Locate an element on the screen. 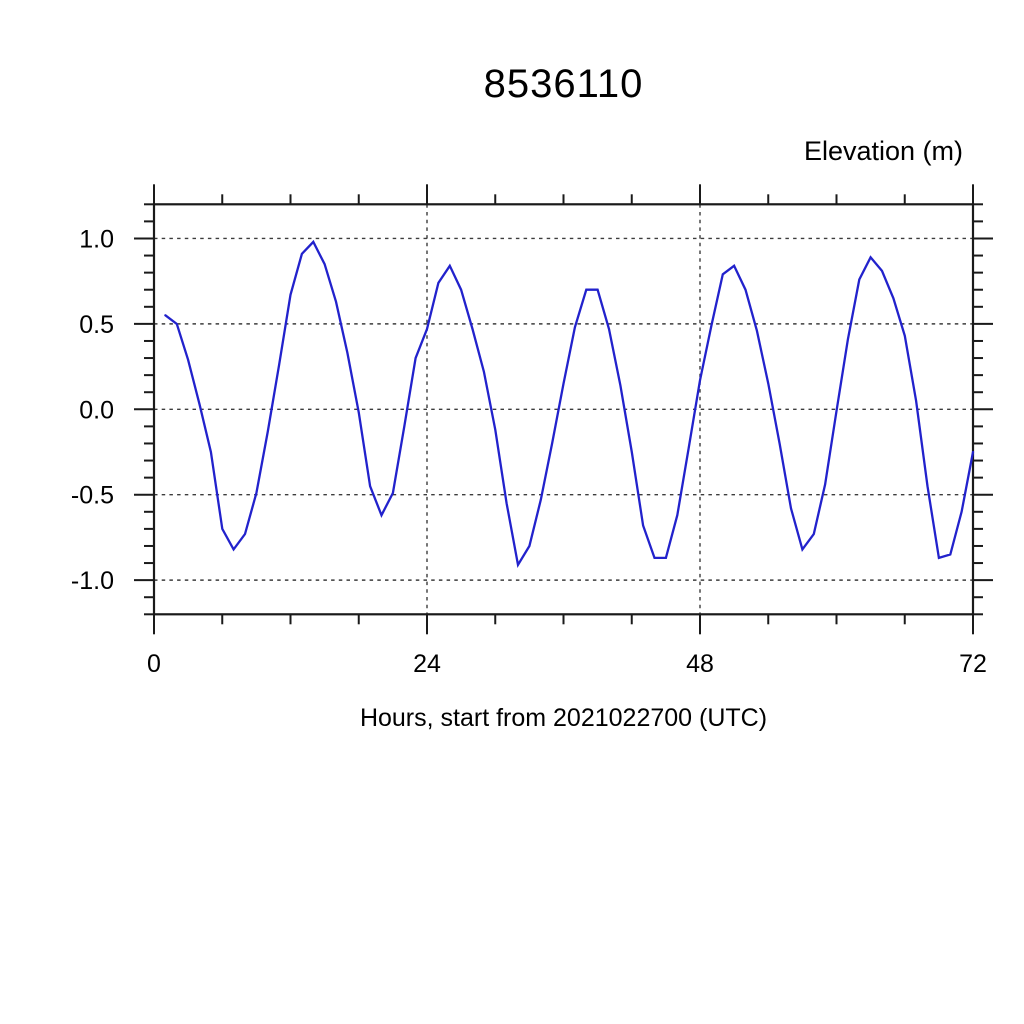 Image resolution: width=1024 pixels, height=1024 pixels. x-tick-label: 72 is located at coordinates (973, 664).